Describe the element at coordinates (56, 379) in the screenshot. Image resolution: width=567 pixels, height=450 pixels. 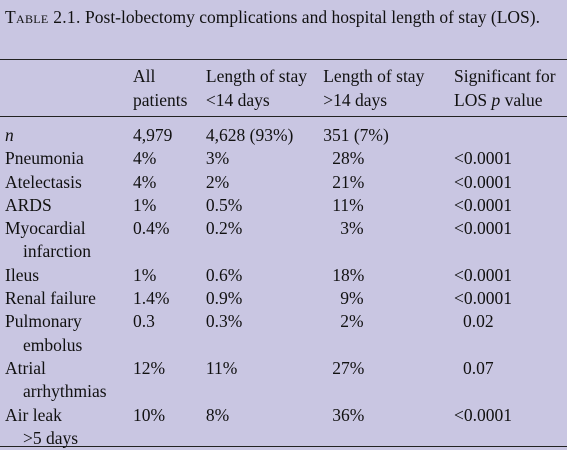
I see `row-label: Atrial arrhythmias` at that location.